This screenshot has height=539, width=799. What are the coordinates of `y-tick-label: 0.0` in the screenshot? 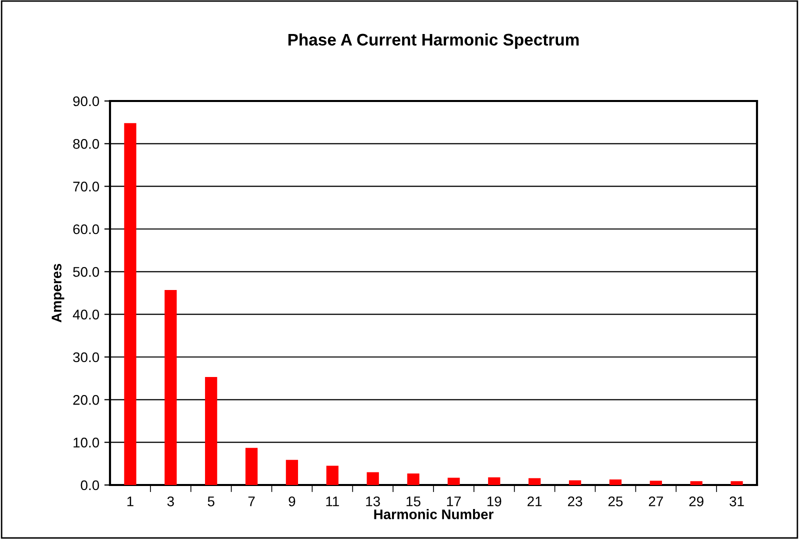 It's located at (90, 485).